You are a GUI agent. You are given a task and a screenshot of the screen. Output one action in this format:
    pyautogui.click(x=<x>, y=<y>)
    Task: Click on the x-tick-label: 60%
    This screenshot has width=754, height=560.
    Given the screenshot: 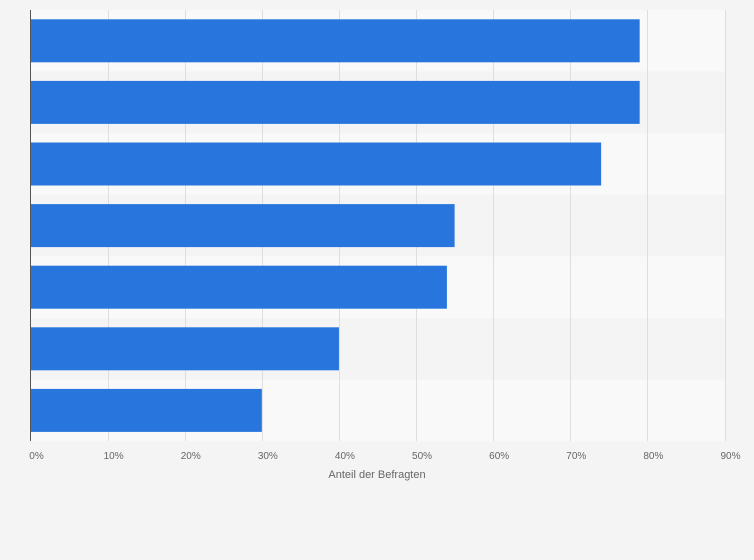 What is the action you would take?
    pyautogui.click(x=499, y=456)
    